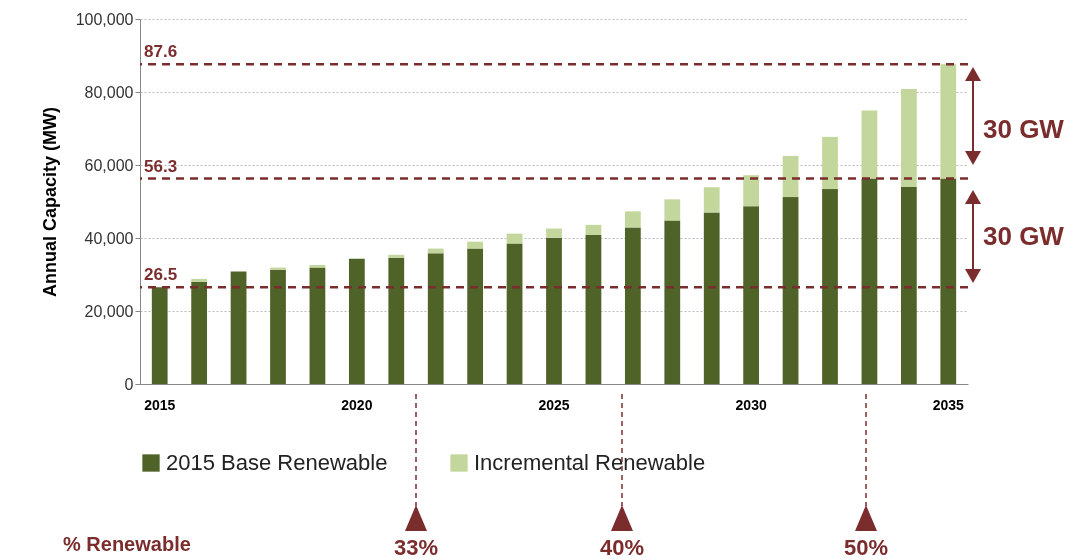 Image resolution: width=1083 pixels, height=560 pixels. I want to click on text: 33%, so click(416, 547).